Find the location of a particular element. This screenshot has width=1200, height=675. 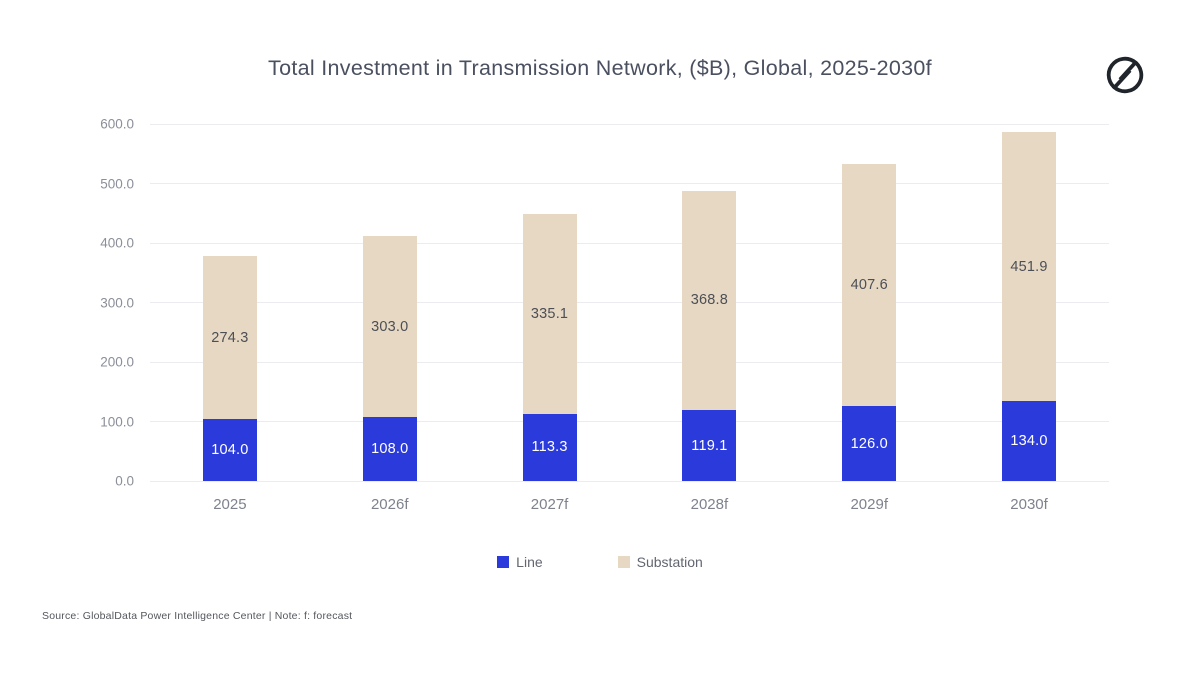

bar-segment-substation-2025: 274.3 is located at coordinates (229, 337).